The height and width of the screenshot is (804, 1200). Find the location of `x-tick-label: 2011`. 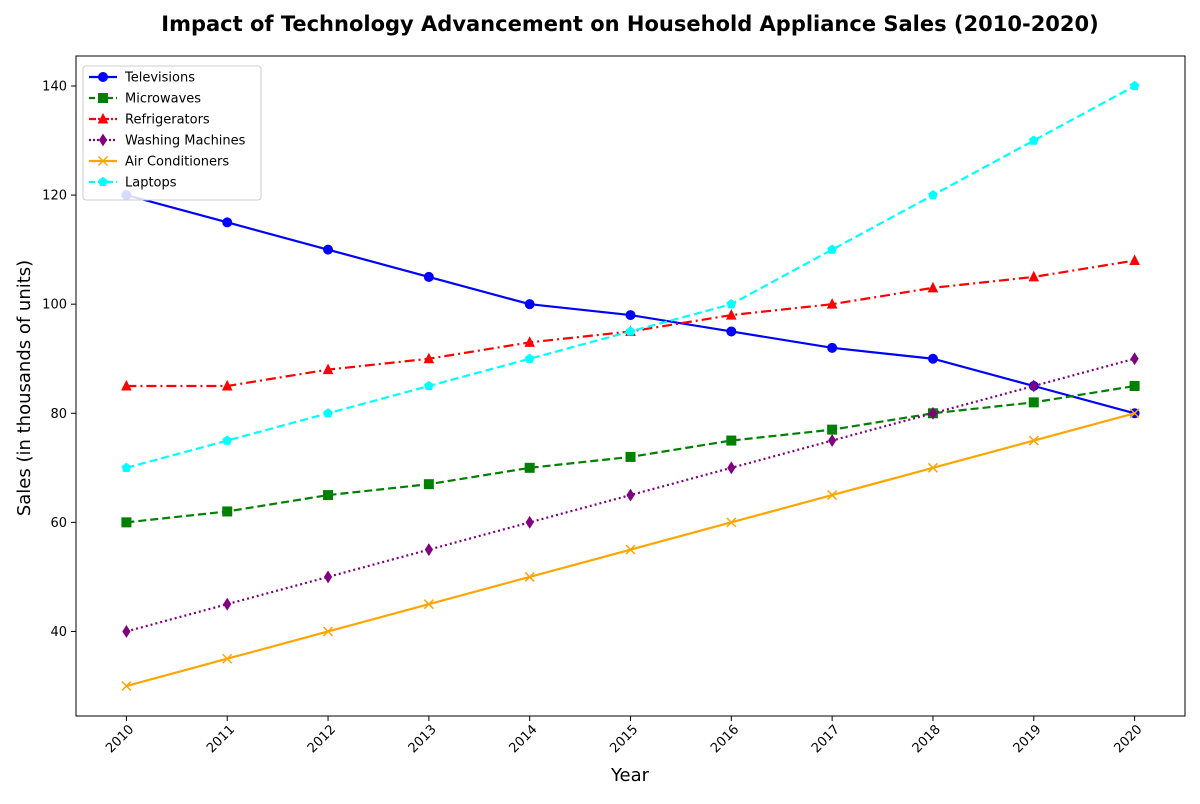

x-tick-label: 2011 is located at coordinates (221, 739).